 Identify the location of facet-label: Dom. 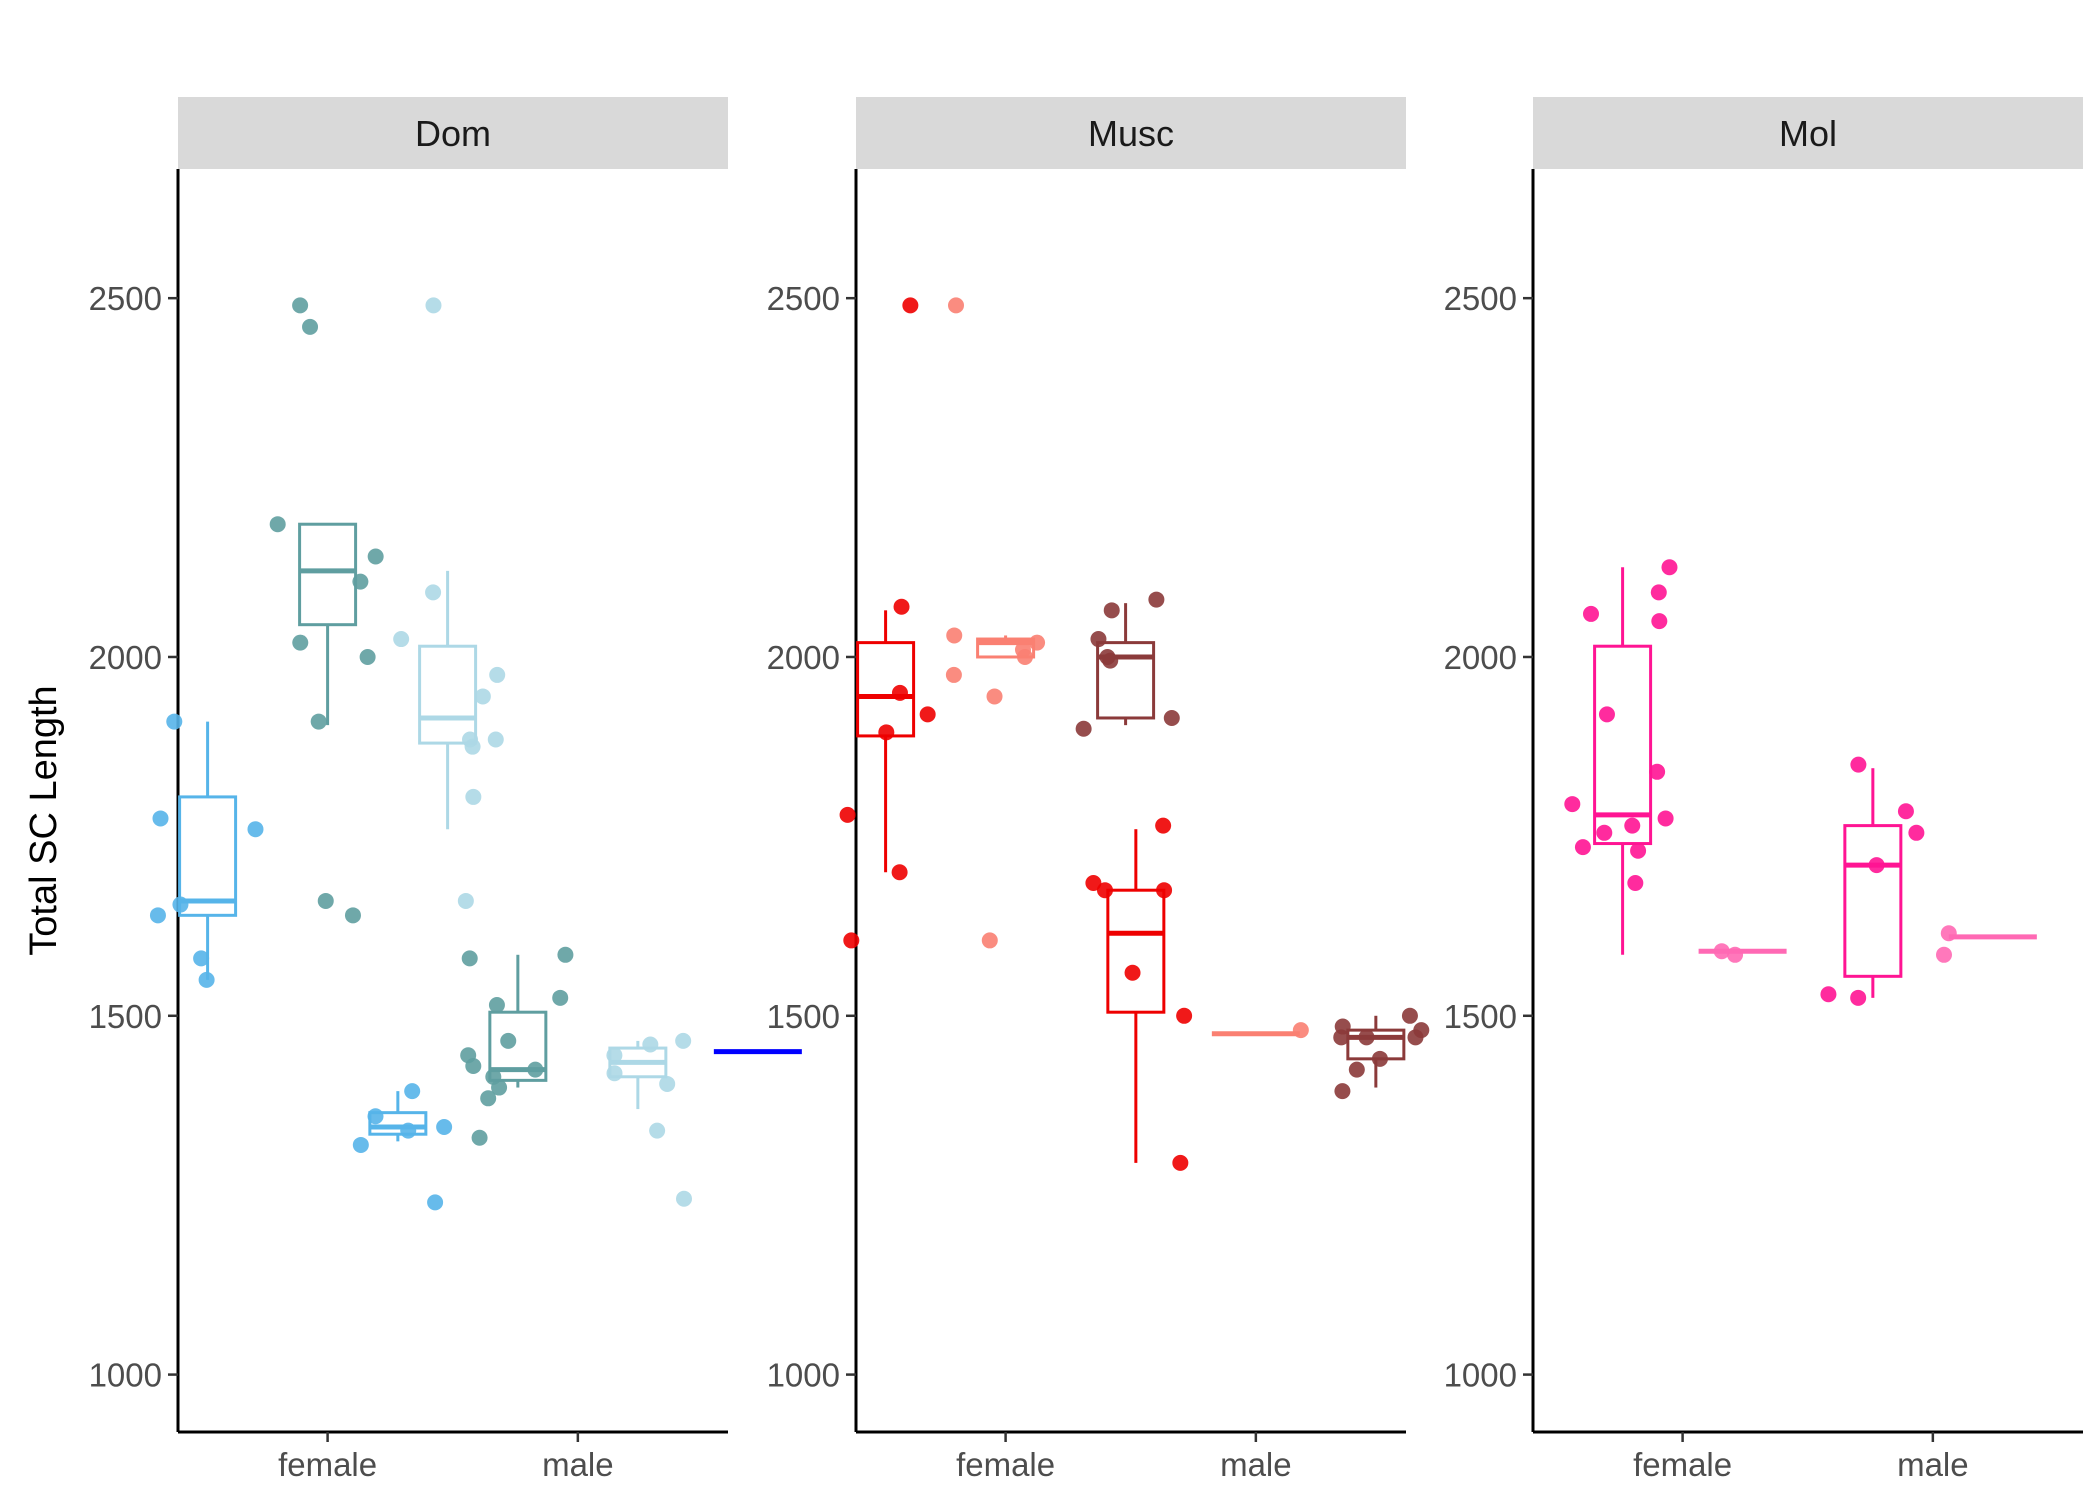
(453, 133).